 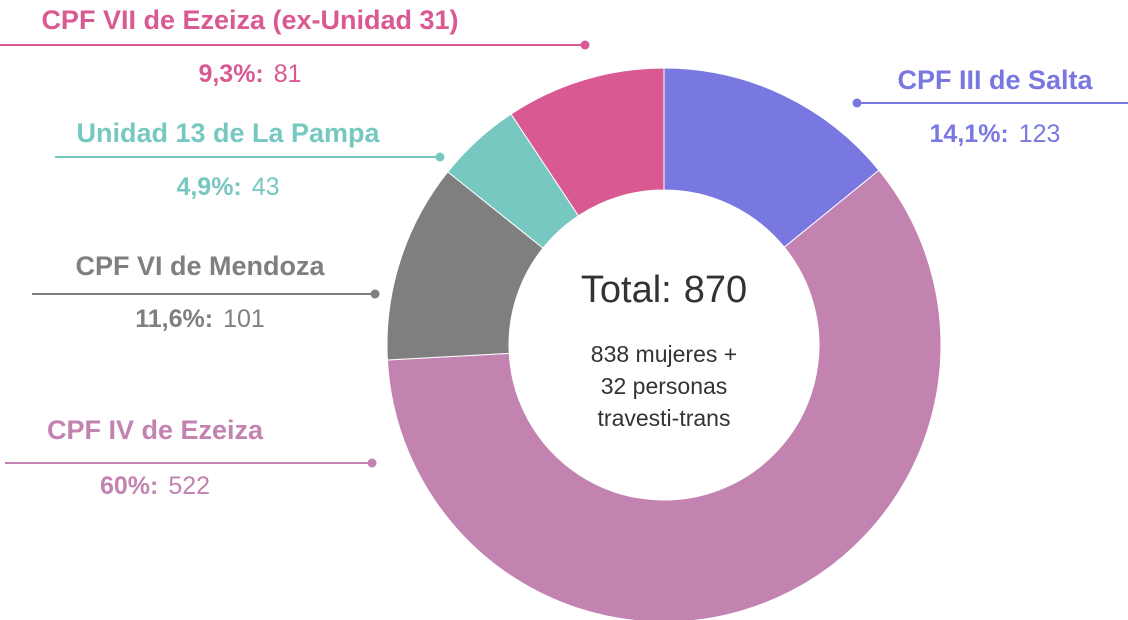 I want to click on callout-value: 14,1%: 123, so click(x=995, y=134).